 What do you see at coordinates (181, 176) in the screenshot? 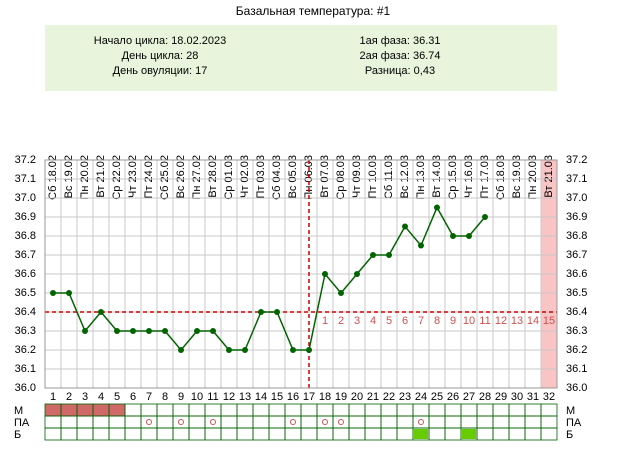
I see `date-label: Вс 26.02` at bounding box center [181, 176].